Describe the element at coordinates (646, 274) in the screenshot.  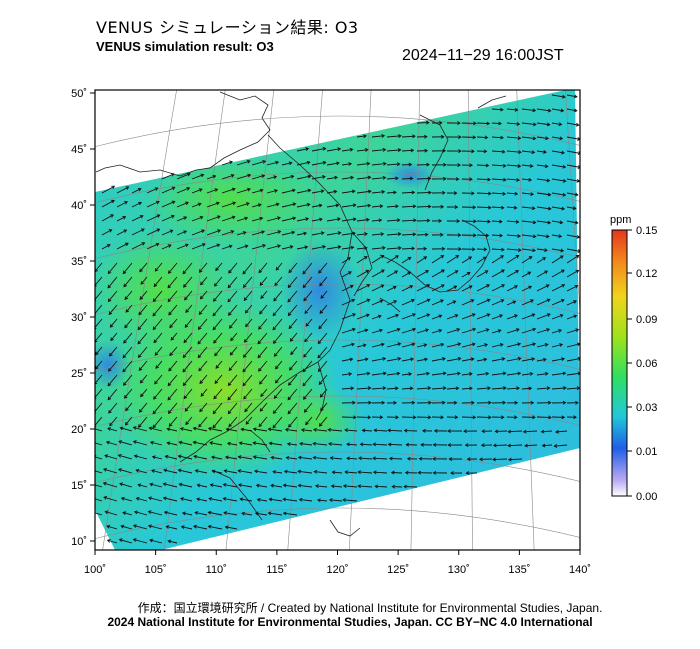
I see `colorbar-label: 0.12` at that location.